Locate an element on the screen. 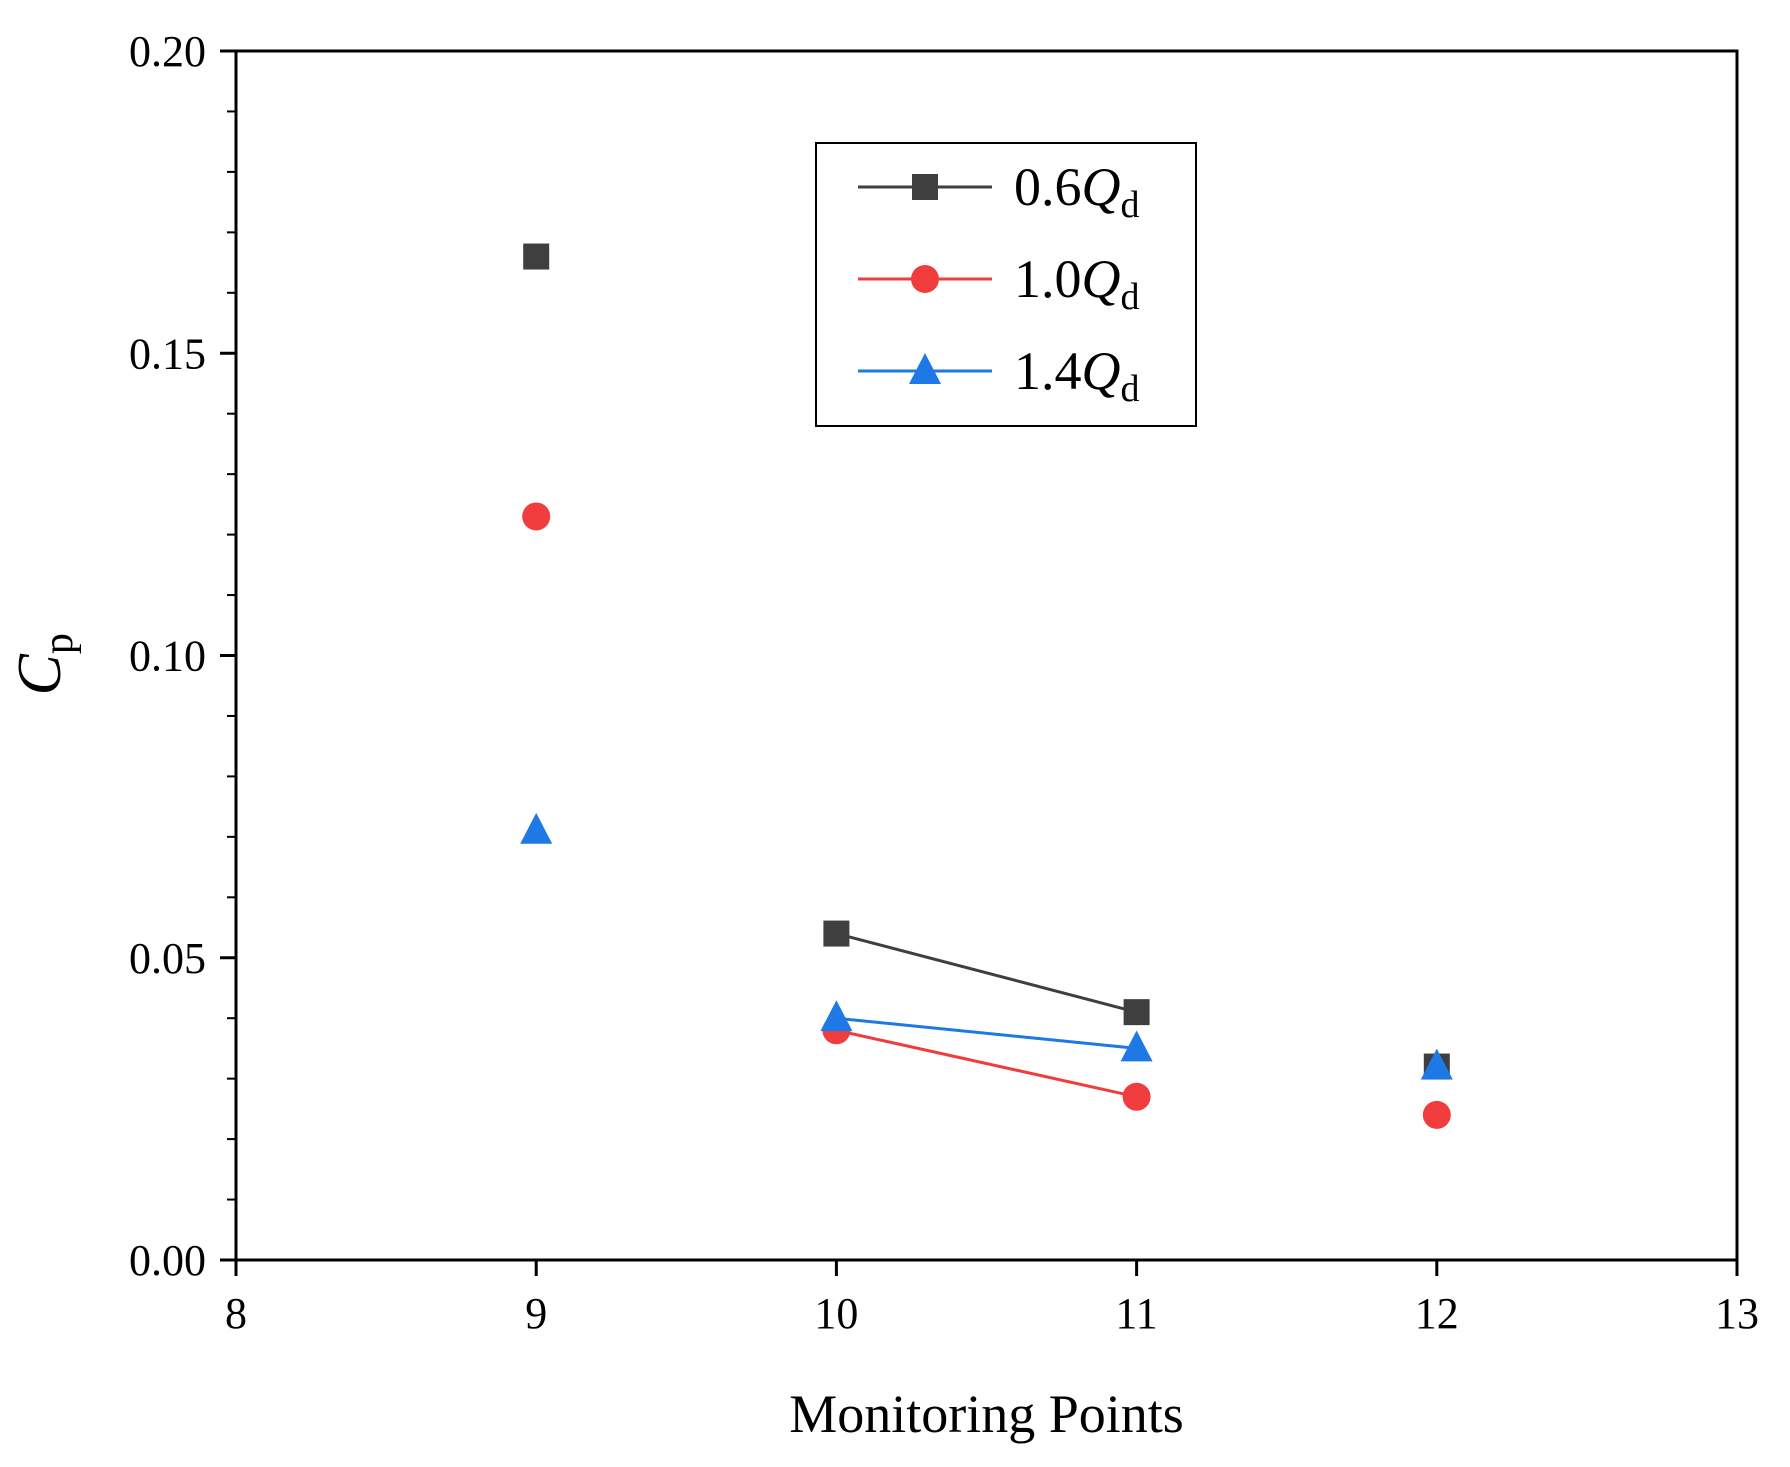 This screenshot has width=1790, height=1467. x-axis-title: Monitoring Points is located at coordinates (986, 1414).